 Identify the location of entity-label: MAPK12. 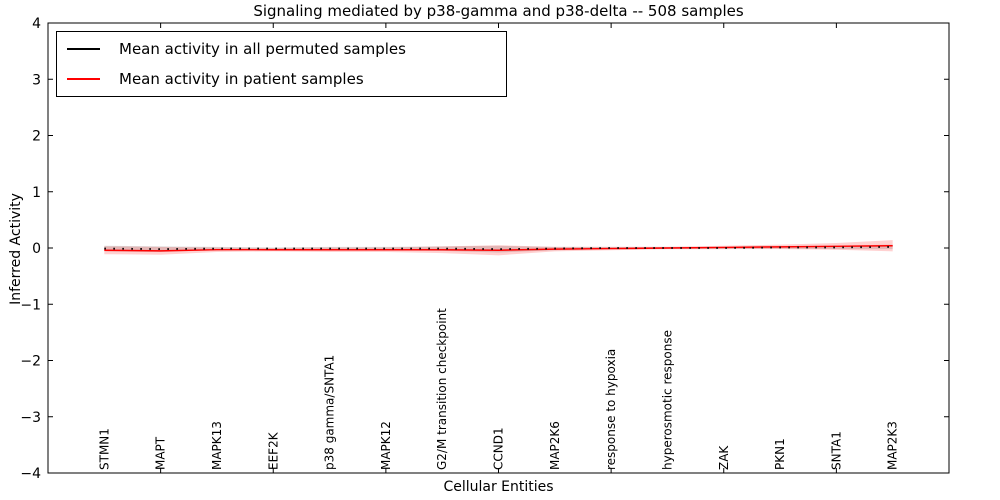
(386, 445).